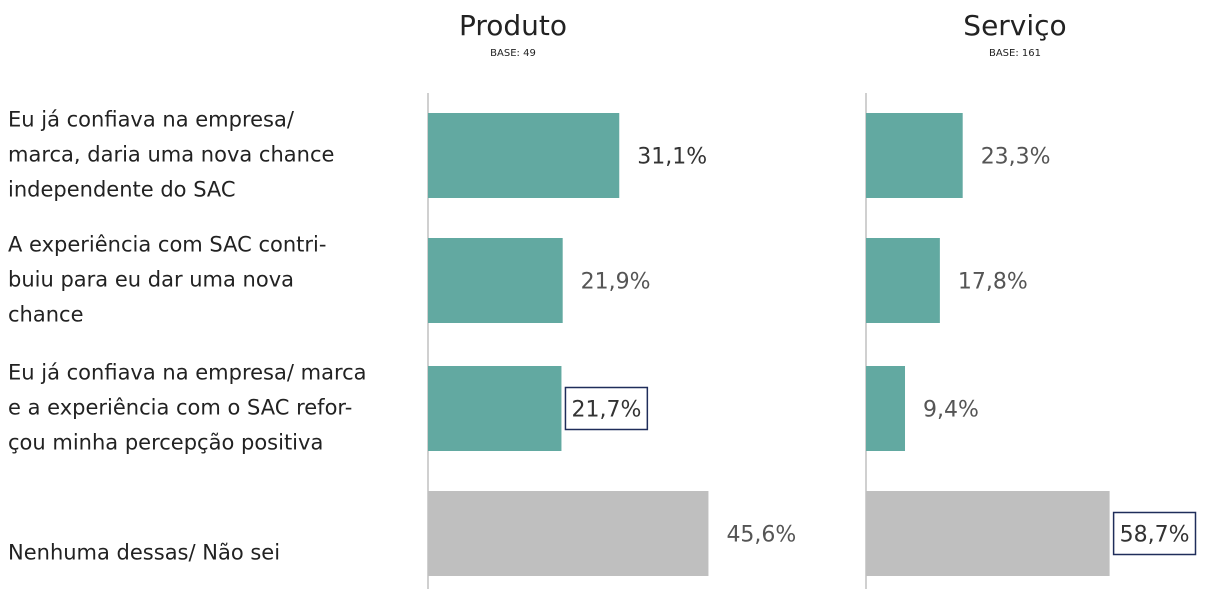  Describe the element at coordinates (672, 157) in the screenshot. I see `value-label: 31,1%` at that location.